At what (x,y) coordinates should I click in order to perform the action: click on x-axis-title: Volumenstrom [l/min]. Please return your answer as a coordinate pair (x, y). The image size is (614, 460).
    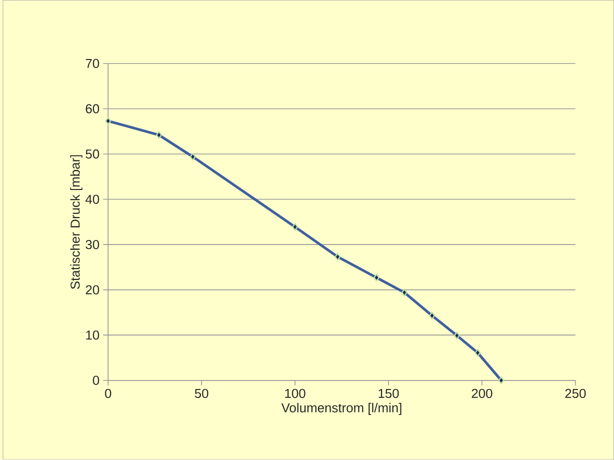
    Looking at the image, I should click on (341, 409).